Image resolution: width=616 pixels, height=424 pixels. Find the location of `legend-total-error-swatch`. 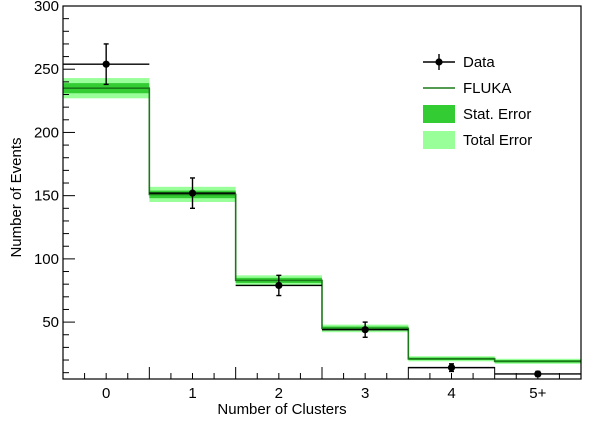

legend-total-error-swatch is located at coordinates (439, 140).